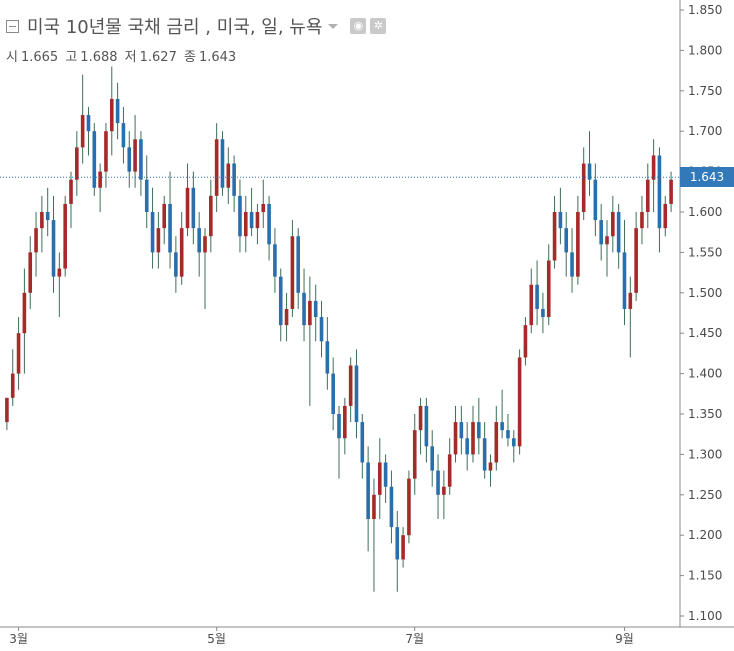  What do you see at coordinates (378, 26) in the screenshot?
I see `gear-icon: ✲` at bounding box center [378, 26].